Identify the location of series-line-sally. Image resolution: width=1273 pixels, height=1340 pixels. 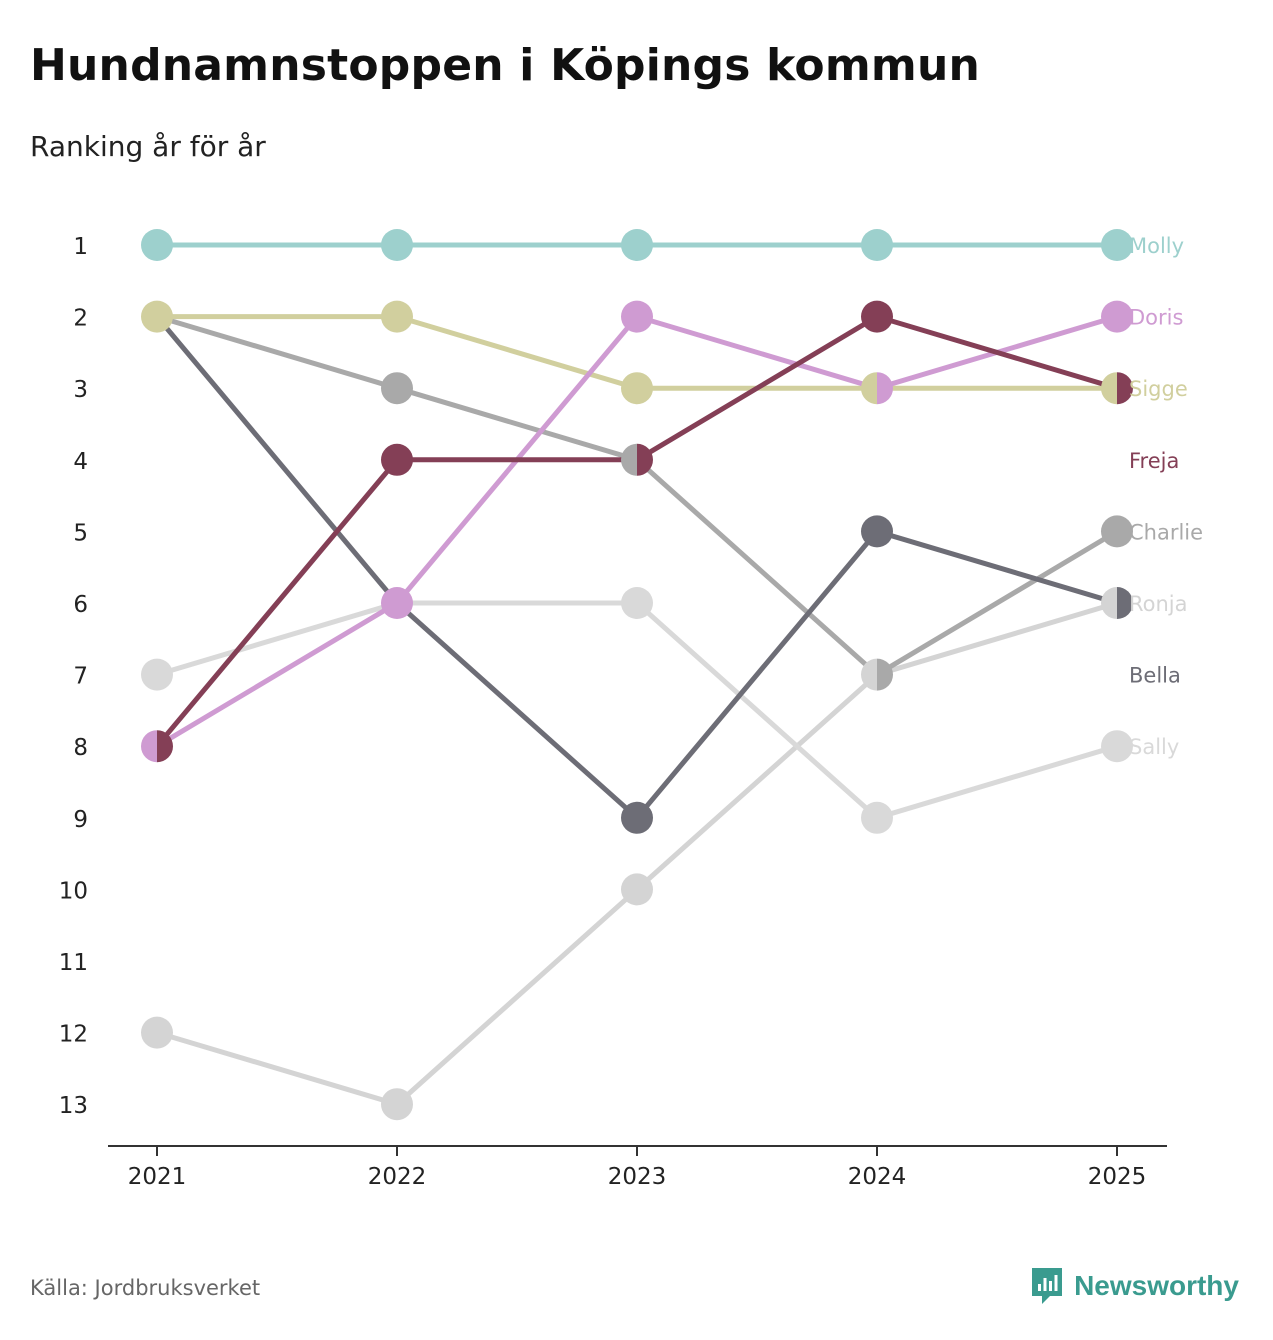
(637, 710).